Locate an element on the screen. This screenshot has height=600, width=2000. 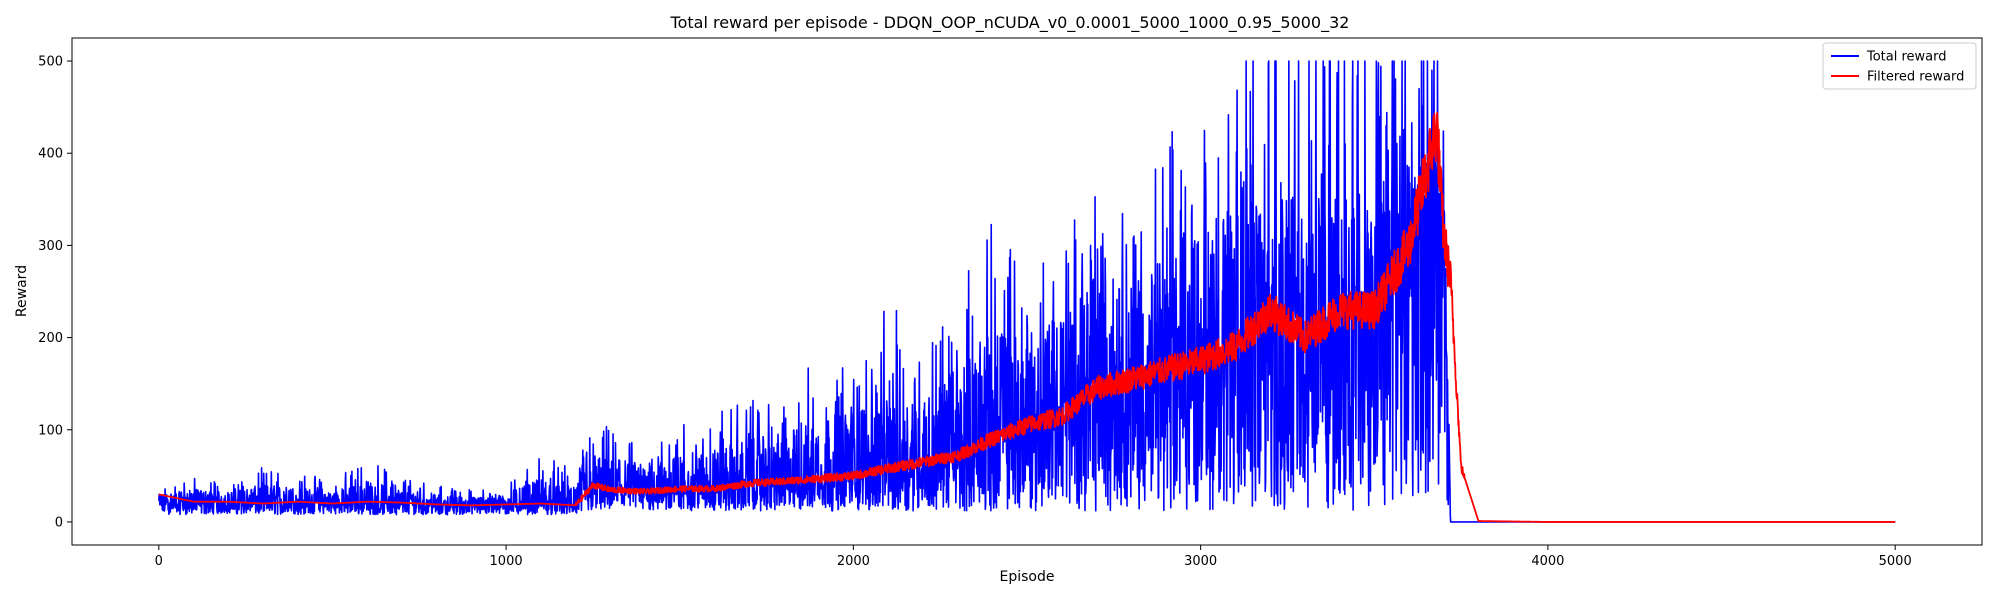
y-axis: 0 100 200 300 400 500 is located at coordinates (55, 292).